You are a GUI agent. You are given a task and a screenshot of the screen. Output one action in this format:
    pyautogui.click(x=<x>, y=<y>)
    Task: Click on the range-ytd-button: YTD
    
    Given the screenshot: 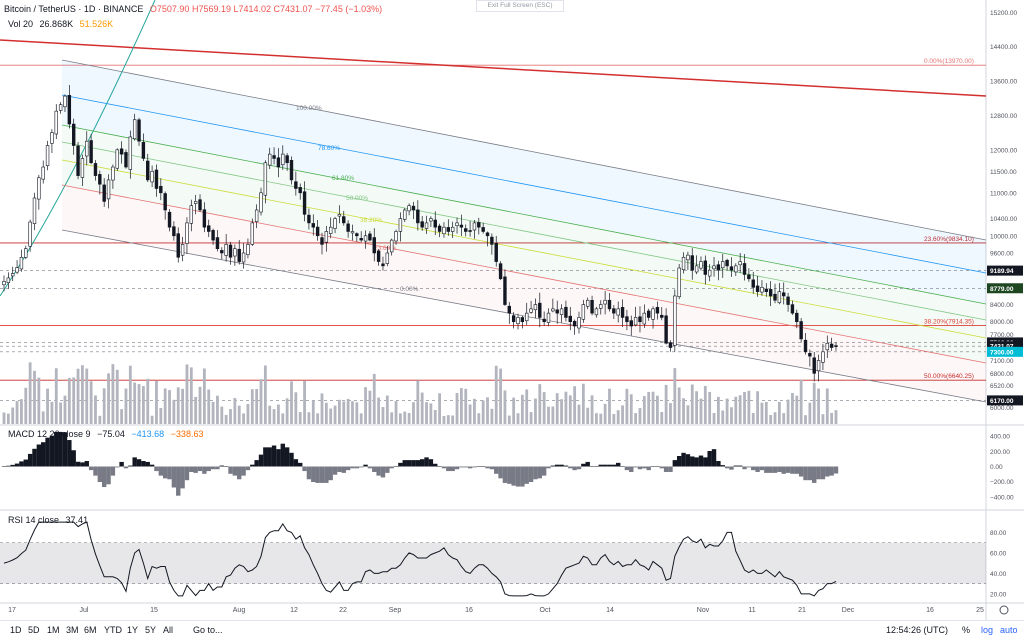 What is the action you would take?
    pyautogui.click(x=113, y=630)
    